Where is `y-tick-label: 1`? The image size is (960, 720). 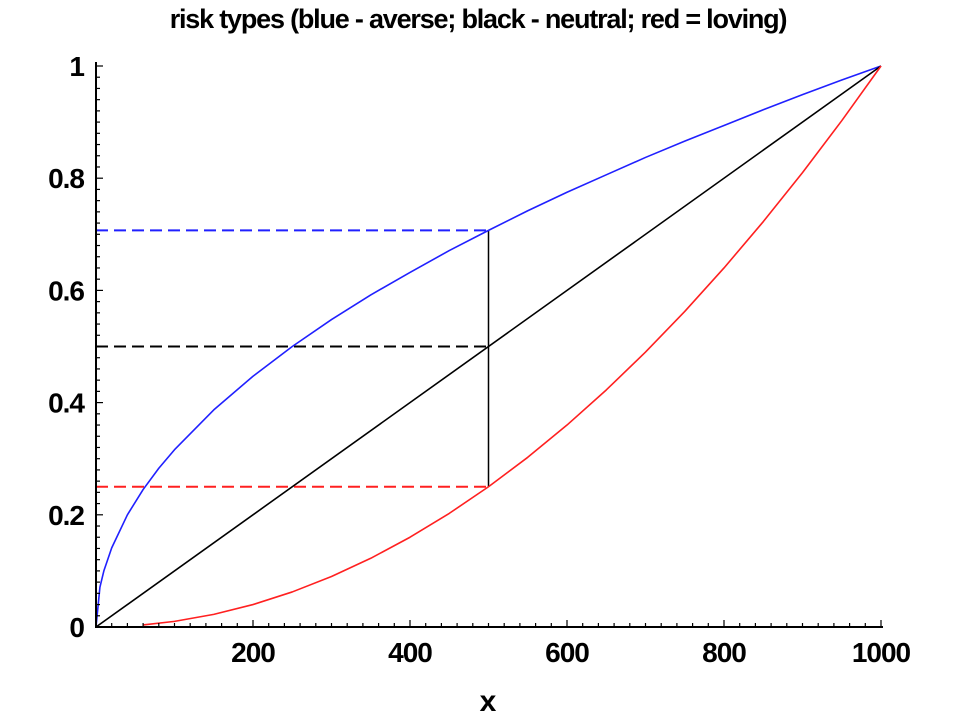 y-tick-label: 1 is located at coordinates (76, 66).